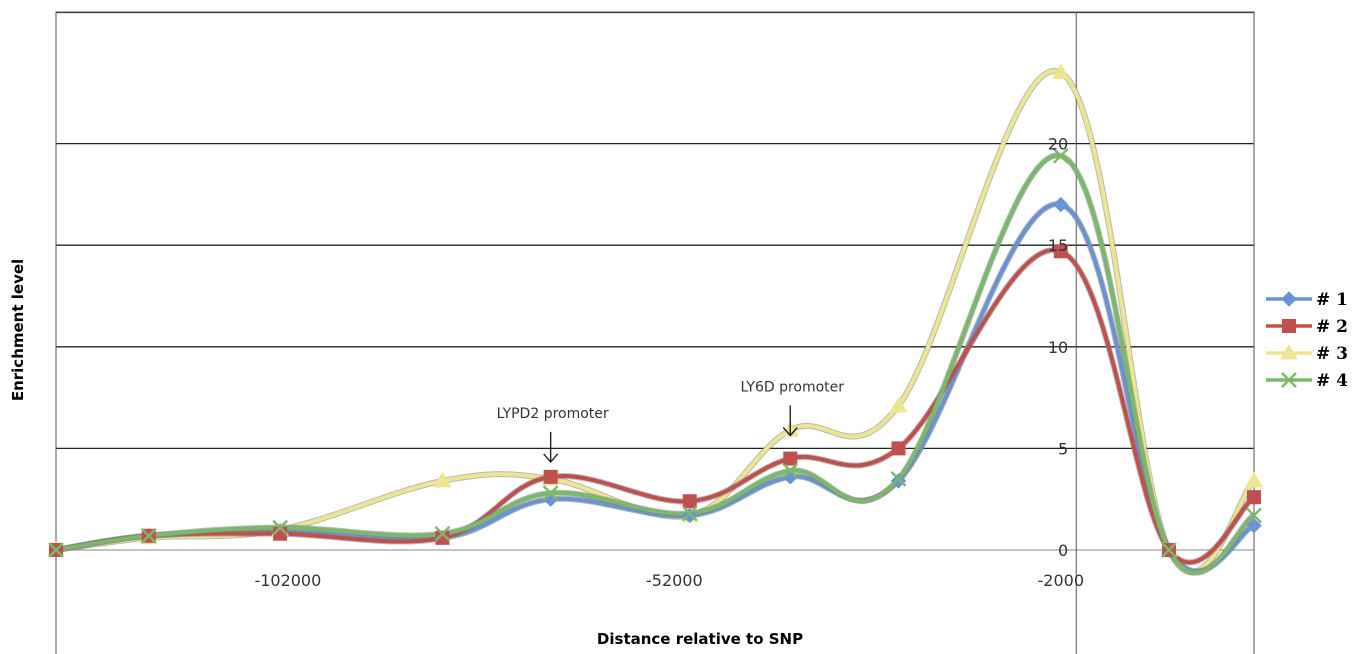 The height and width of the screenshot is (654, 1353). I want to click on legend-label-2: # 2, so click(1332, 327).